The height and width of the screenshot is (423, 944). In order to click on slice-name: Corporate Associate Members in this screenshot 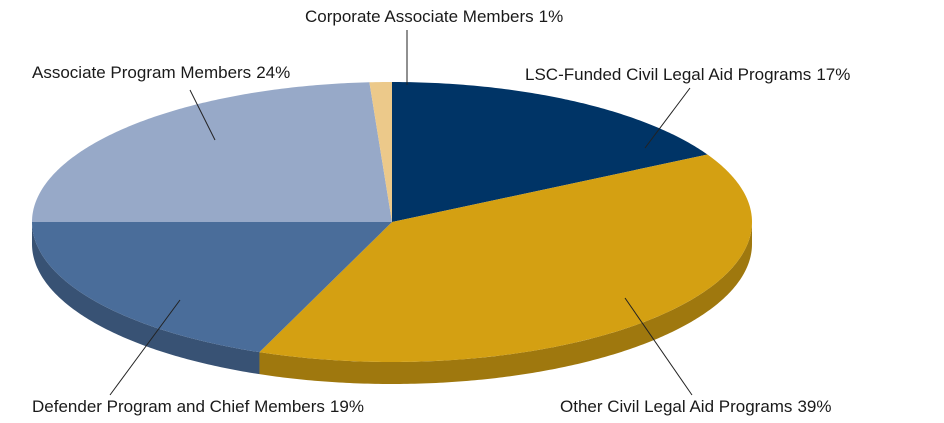, I will do `click(419, 16)`.